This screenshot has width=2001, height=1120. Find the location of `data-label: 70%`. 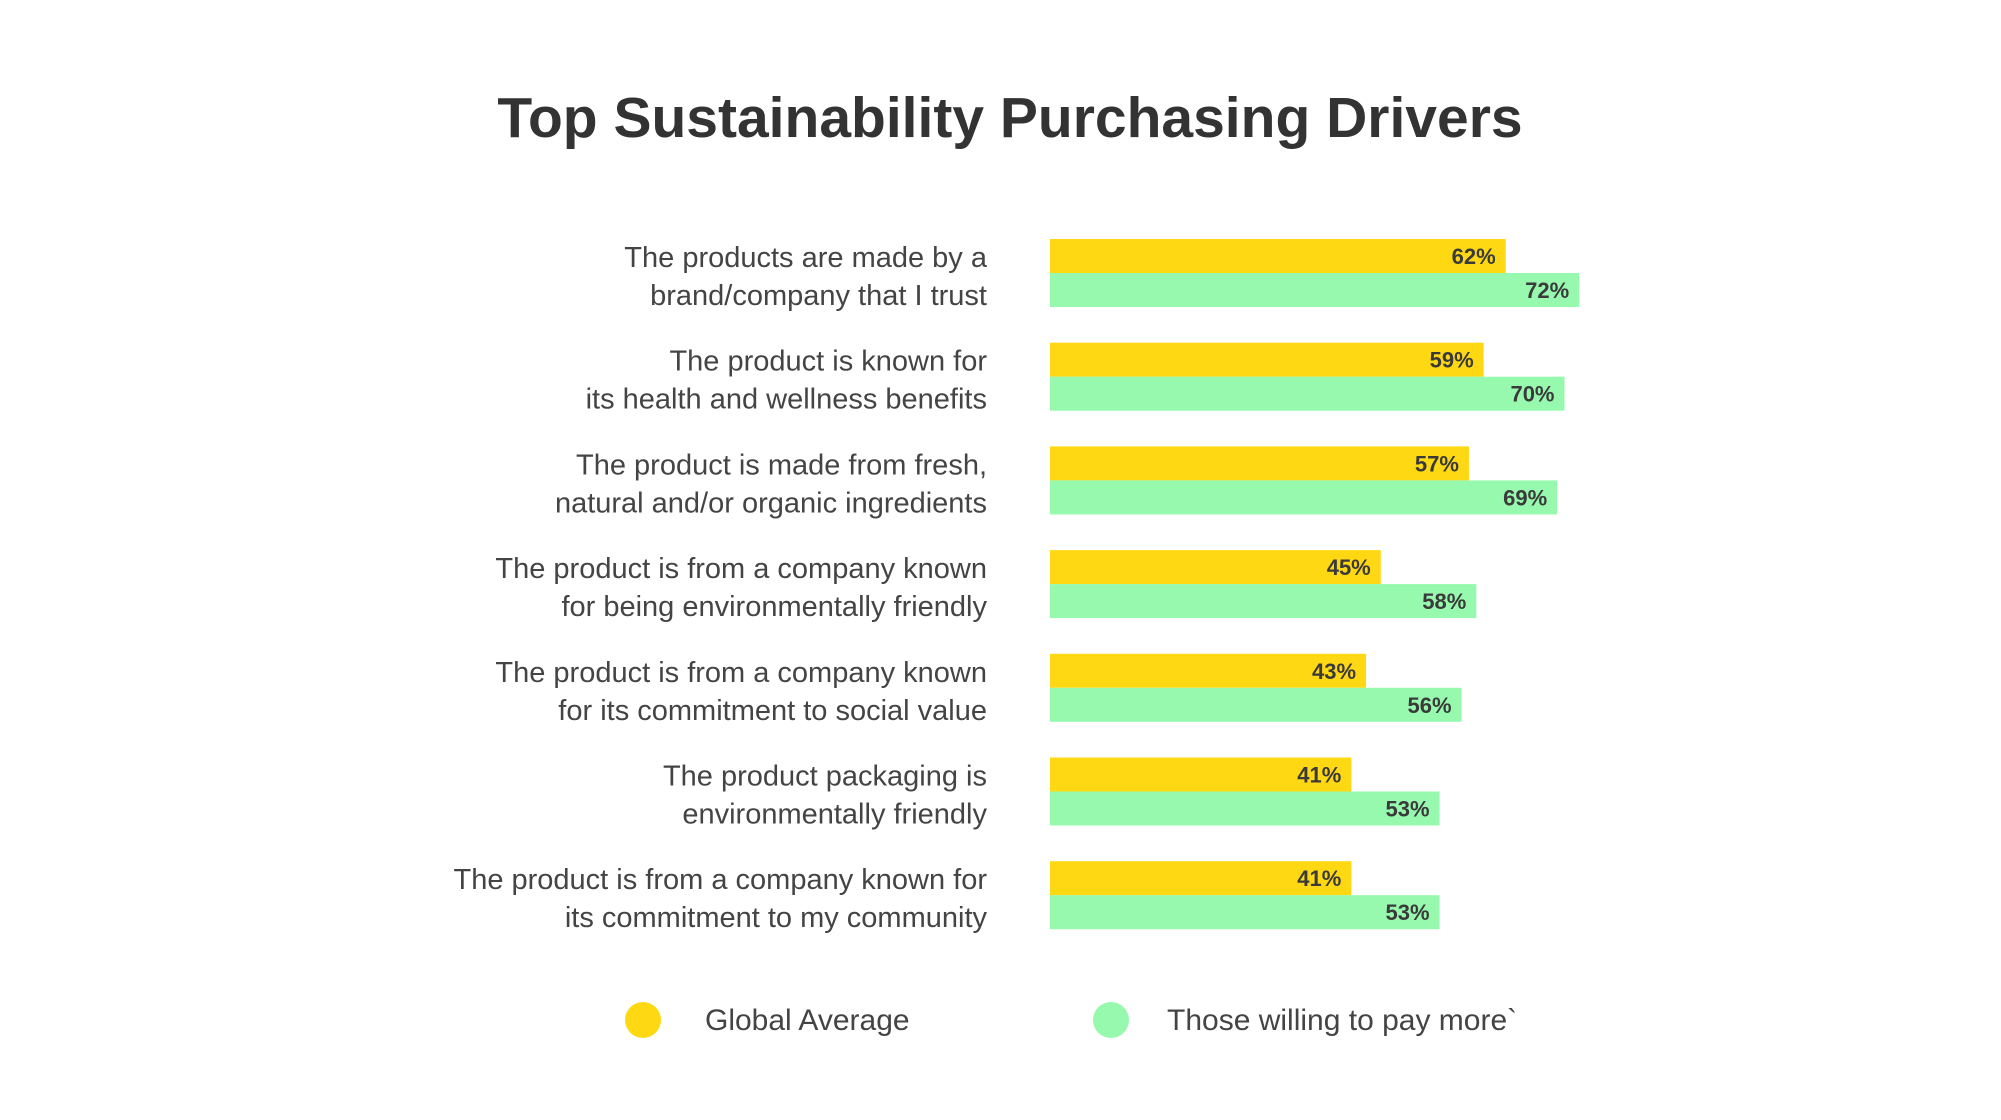

data-label: 70% is located at coordinates (1532, 394).